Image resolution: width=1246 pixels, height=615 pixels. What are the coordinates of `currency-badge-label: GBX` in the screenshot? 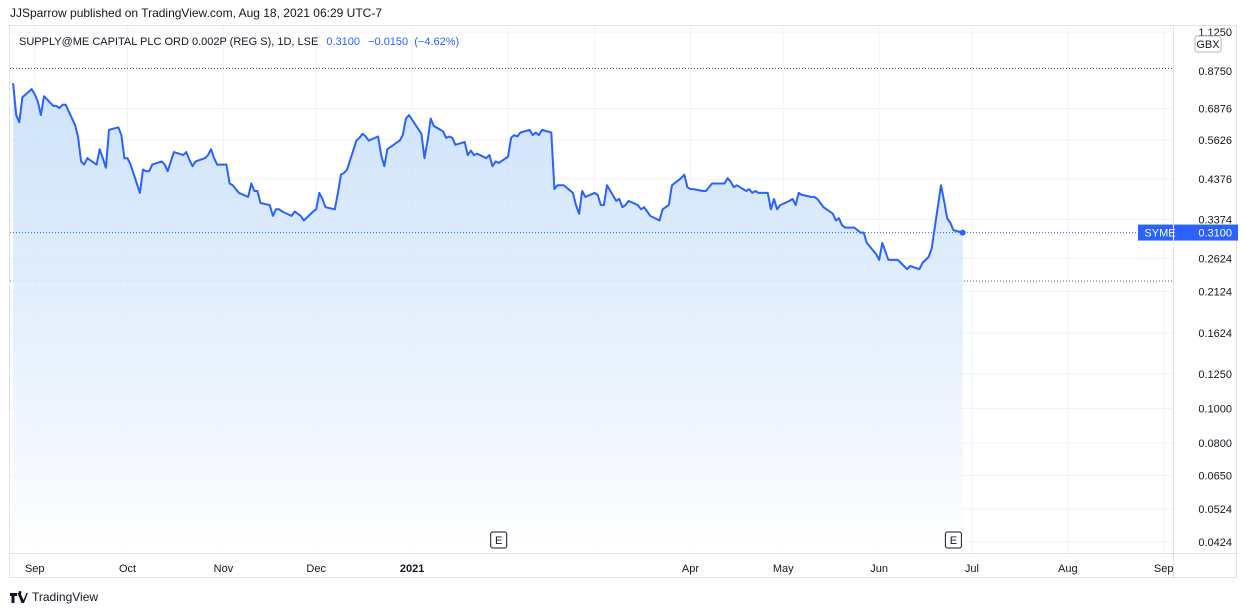 It's located at (1208, 45).